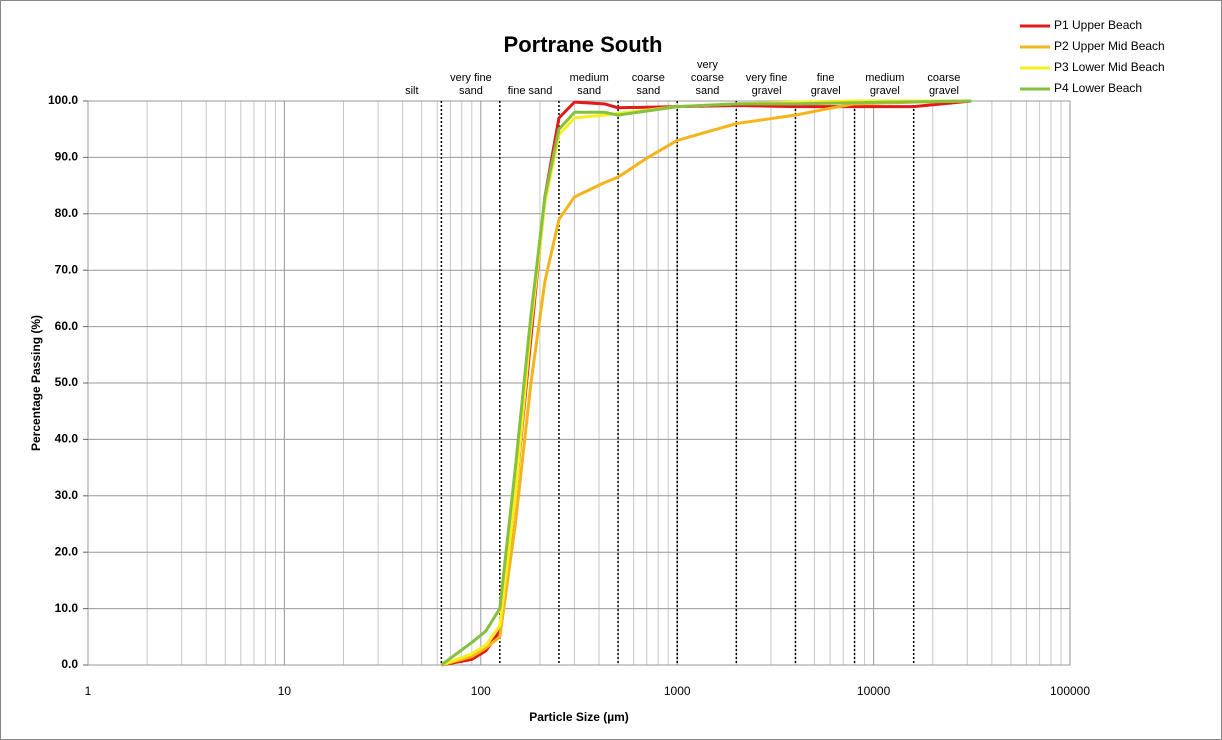 The width and height of the screenshot is (1222, 740). Describe the element at coordinates (67, 382) in the screenshot. I see `y-tick-label: 50.0` at that location.